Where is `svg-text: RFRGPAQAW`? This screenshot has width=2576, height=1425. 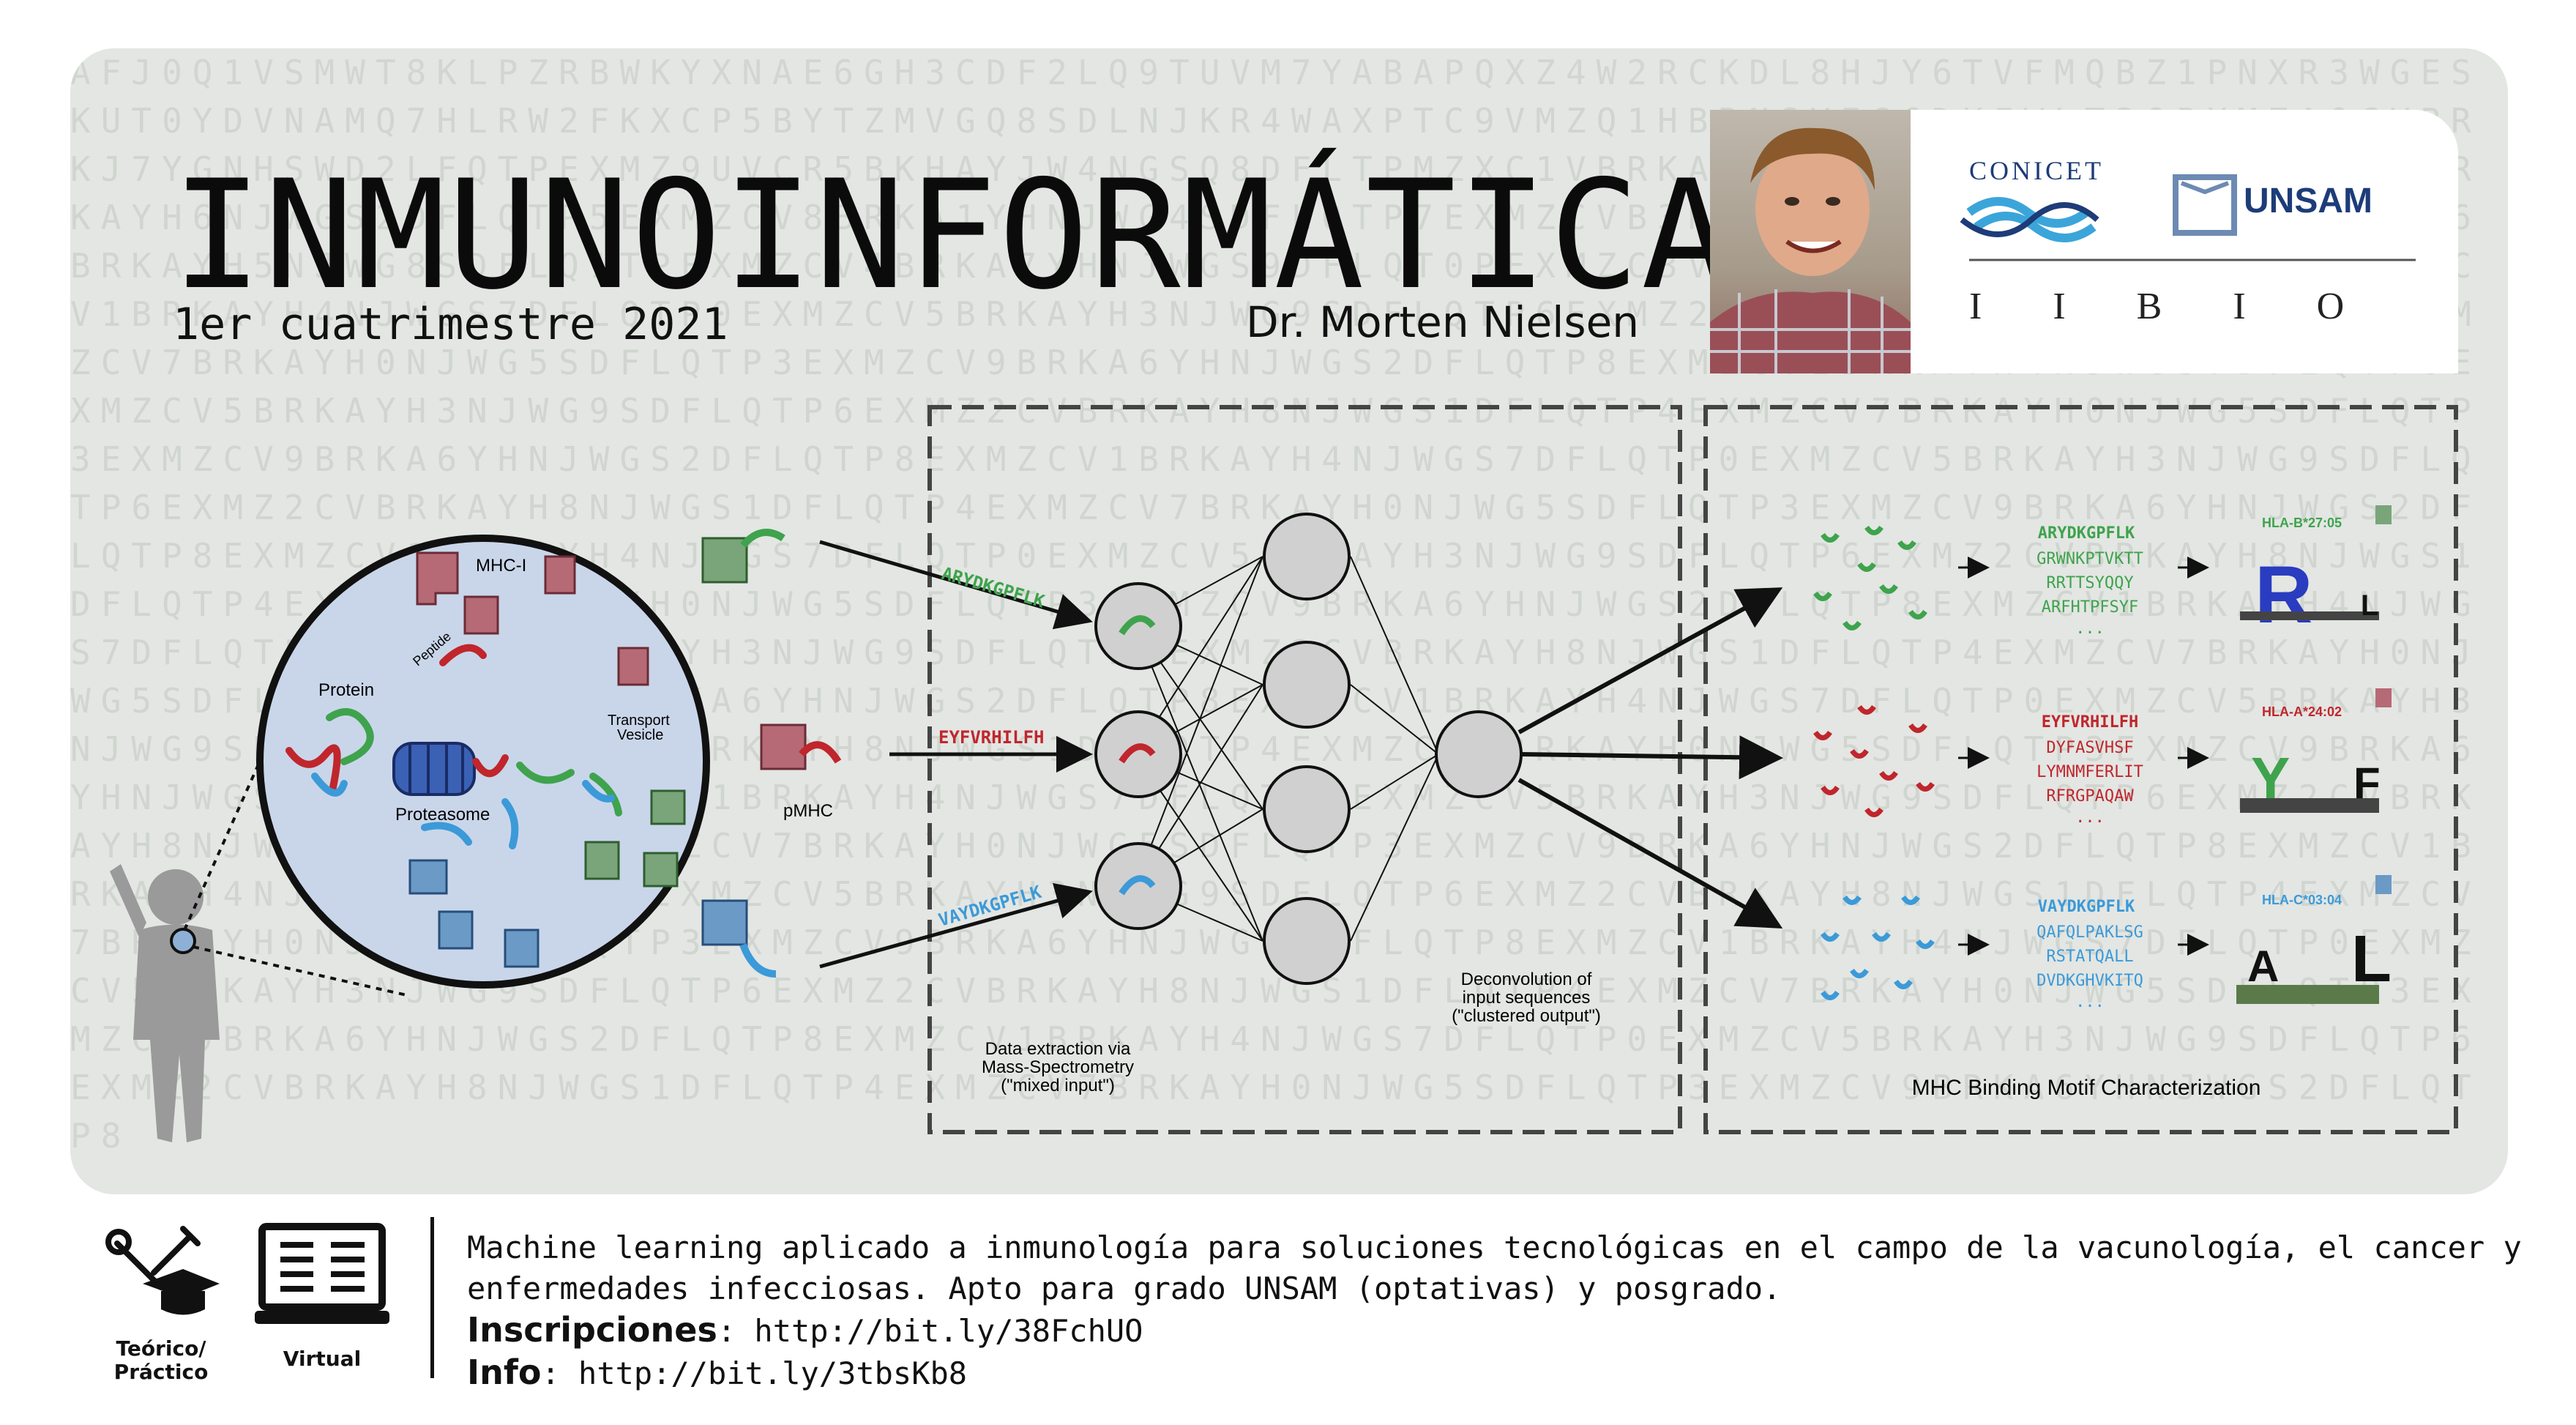 svg-text: RFRGPAQAW is located at coordinates (2090, 796).